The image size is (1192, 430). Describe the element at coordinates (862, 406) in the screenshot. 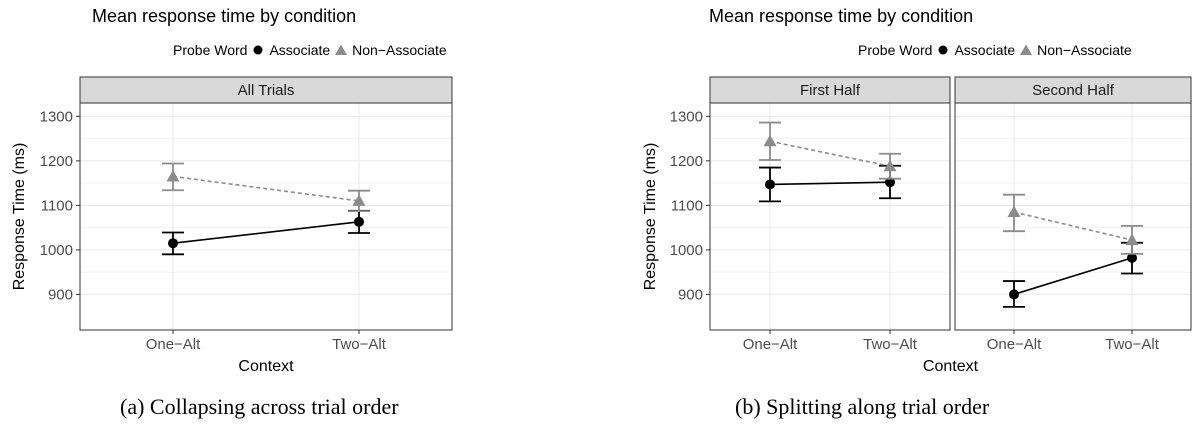

I see `chart-b-caption: (b) Splitting along trial order` at that location.